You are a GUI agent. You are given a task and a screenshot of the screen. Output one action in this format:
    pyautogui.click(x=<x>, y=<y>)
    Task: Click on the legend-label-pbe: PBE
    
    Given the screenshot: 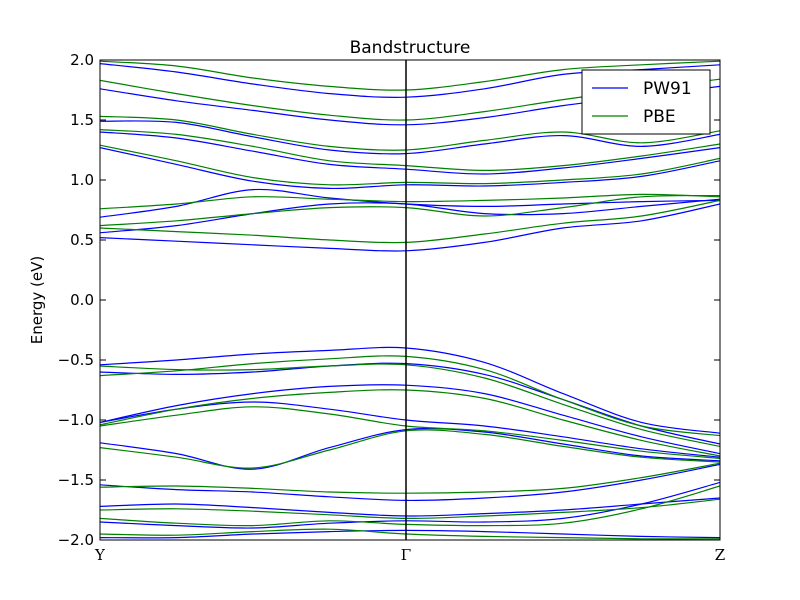 What is the action you would take?
    pyautogui.click(x=659, y=117)
    